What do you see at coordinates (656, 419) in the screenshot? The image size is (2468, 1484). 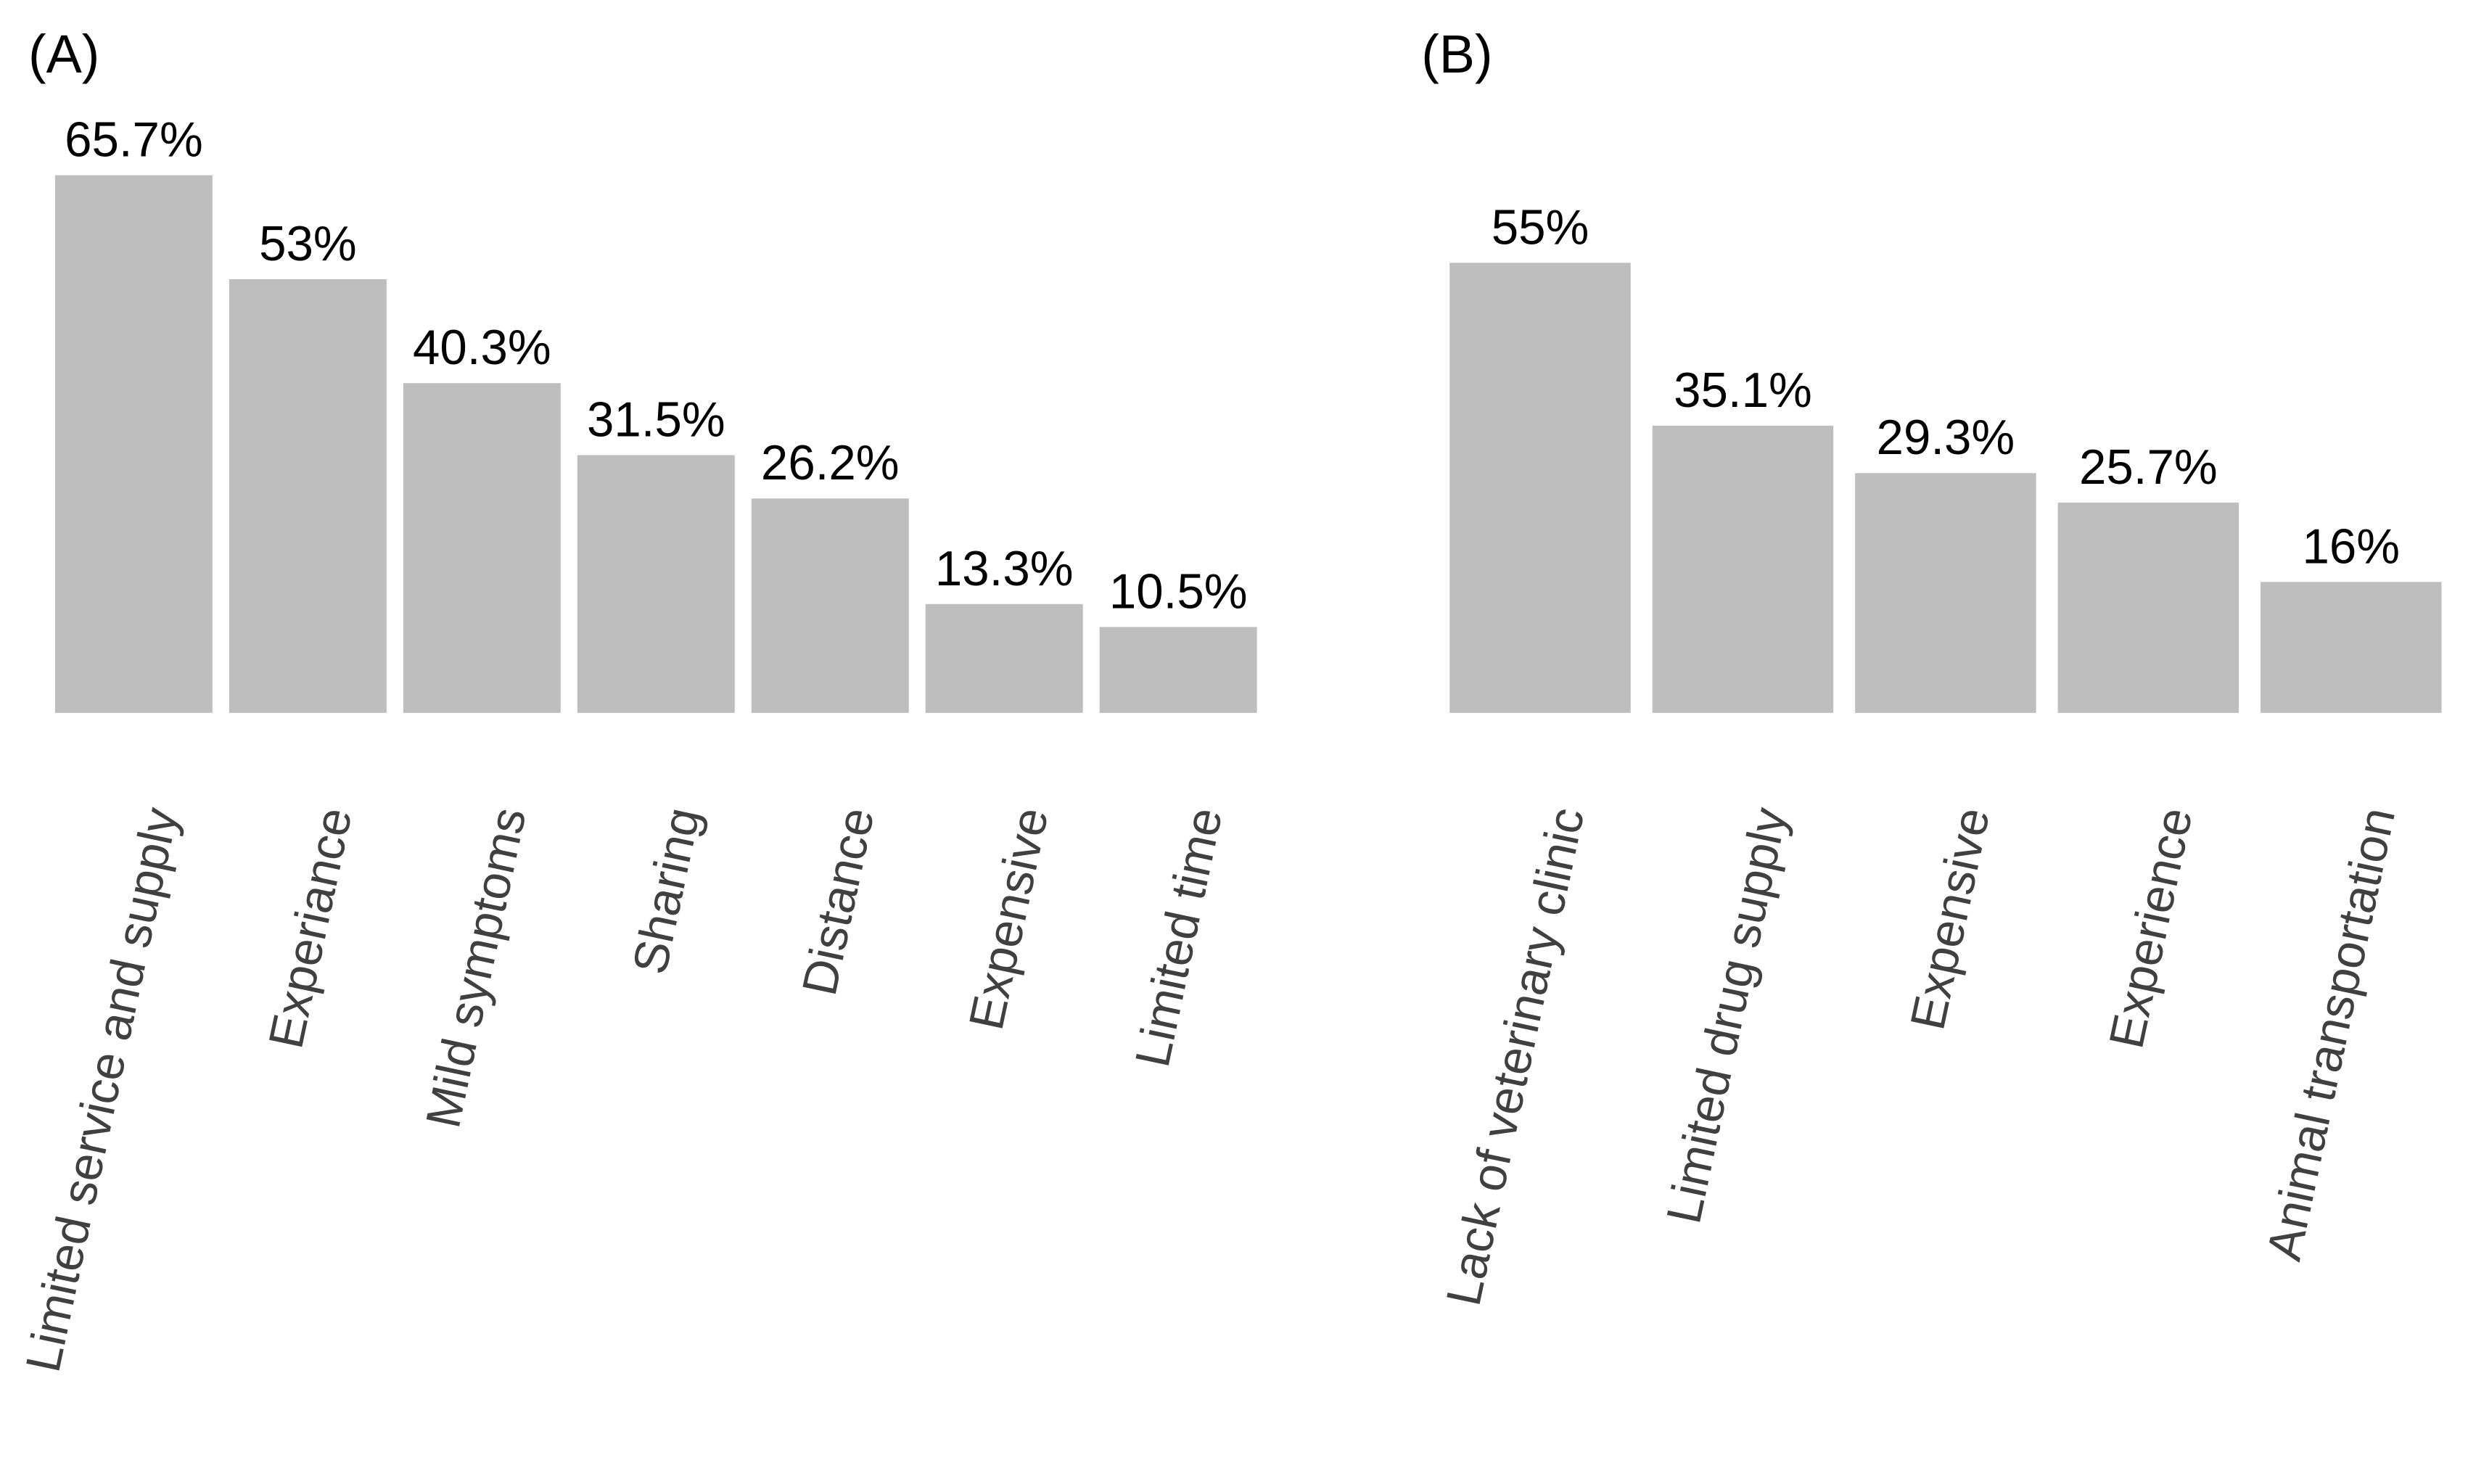 I see `value-label: 31.5%` at bounding box center [656, 419].